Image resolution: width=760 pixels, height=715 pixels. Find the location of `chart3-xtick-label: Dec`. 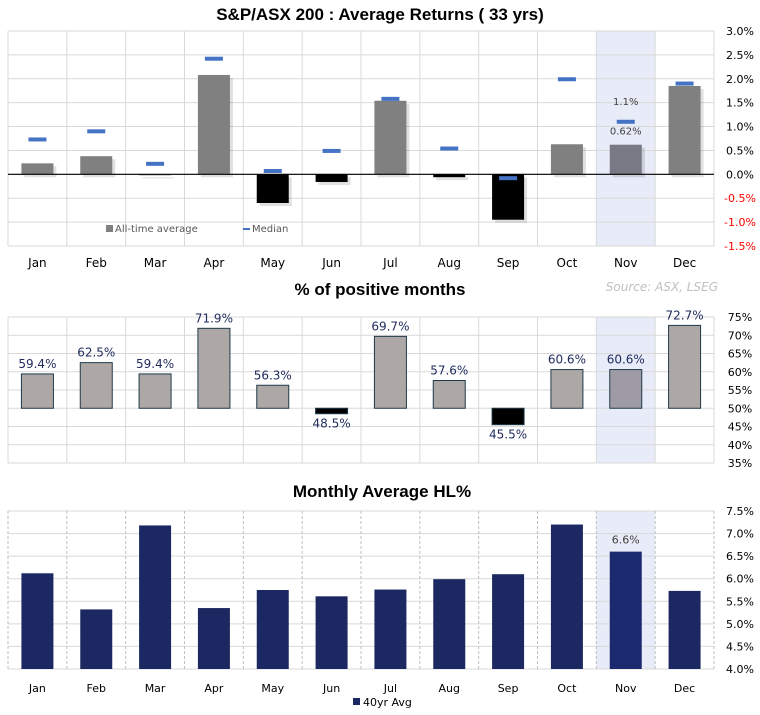

chart3-xtick-label: Dec is located at coordinates (684, 688).